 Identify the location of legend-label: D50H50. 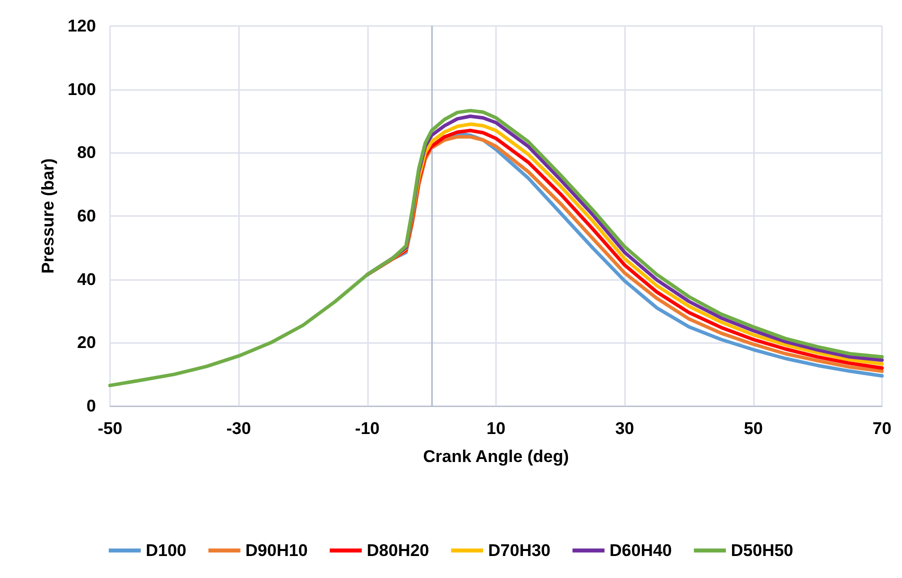
(762, 550).